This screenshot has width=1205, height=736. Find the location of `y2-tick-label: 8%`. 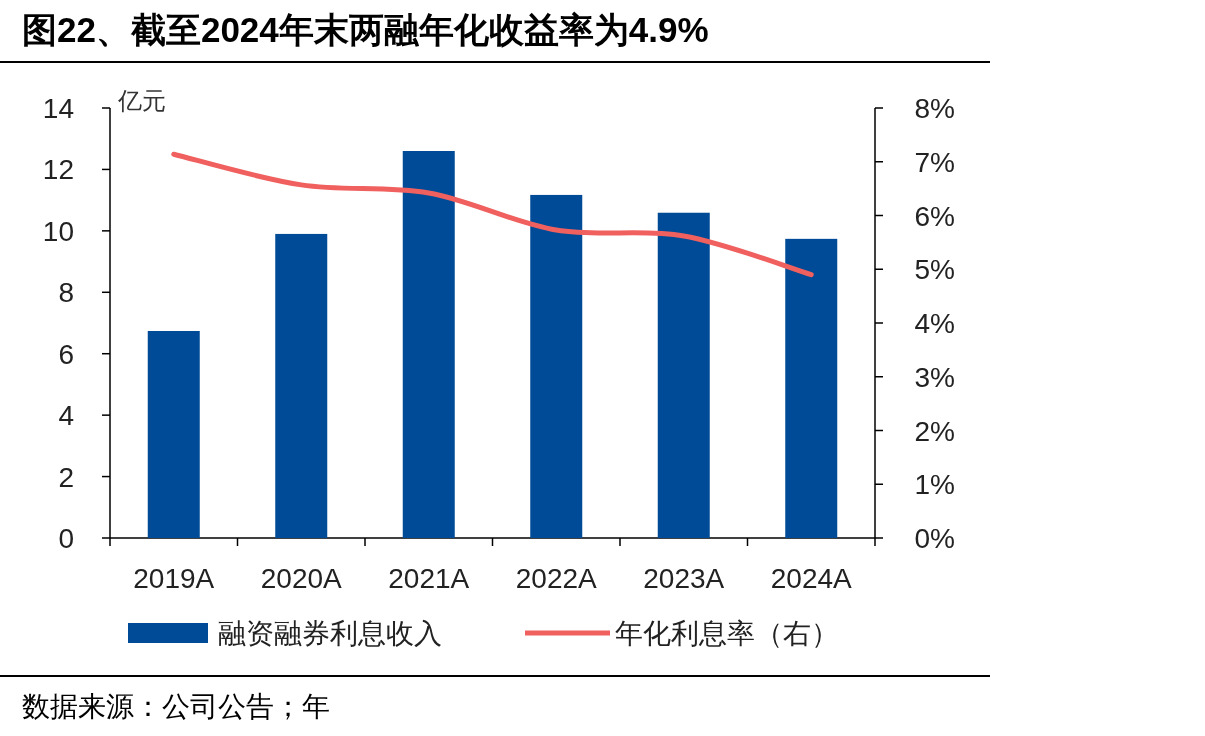

y2-tick-label: 8% is located at coordinates (934, 108).